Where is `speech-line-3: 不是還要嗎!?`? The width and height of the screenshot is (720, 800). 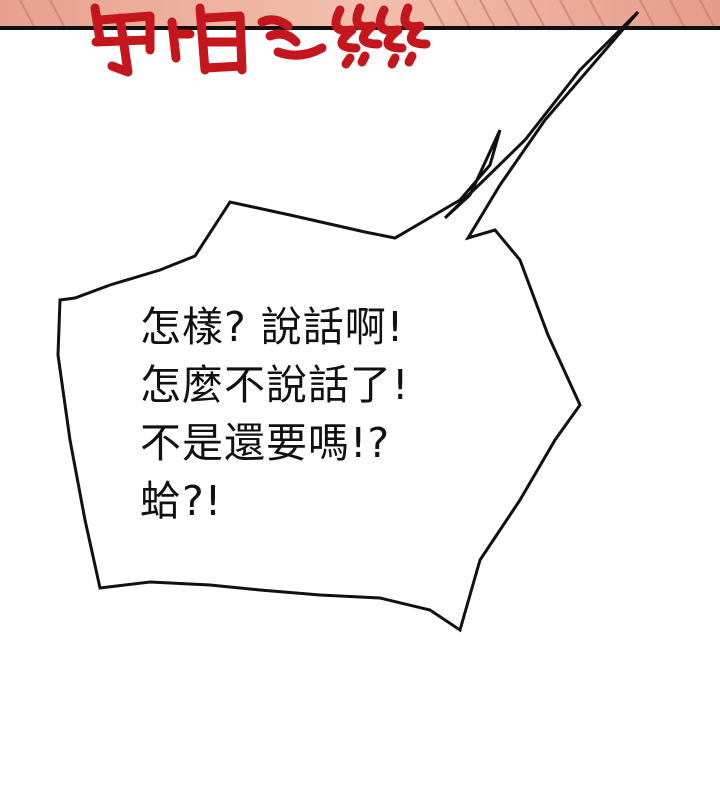
speech-line-3: 不是還要嗎!? is located at coordinates (320, 443).